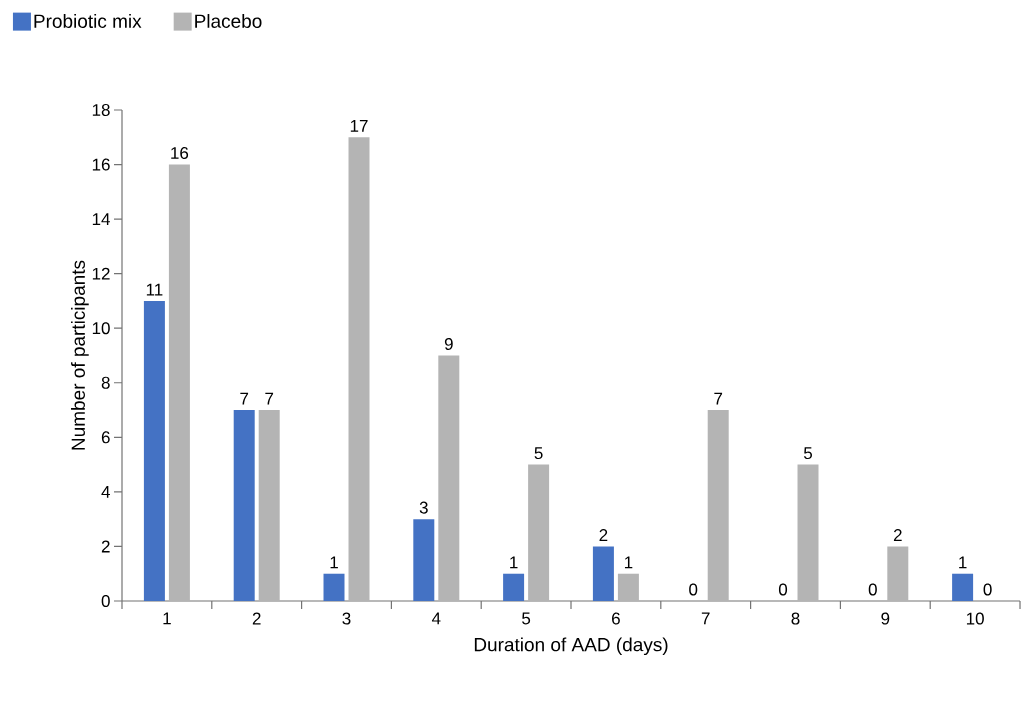 The image size is (1021, 706). Describe the element at coordinates (526, 618) in the screenshot. I see `x-tick-label: 5` at that location.